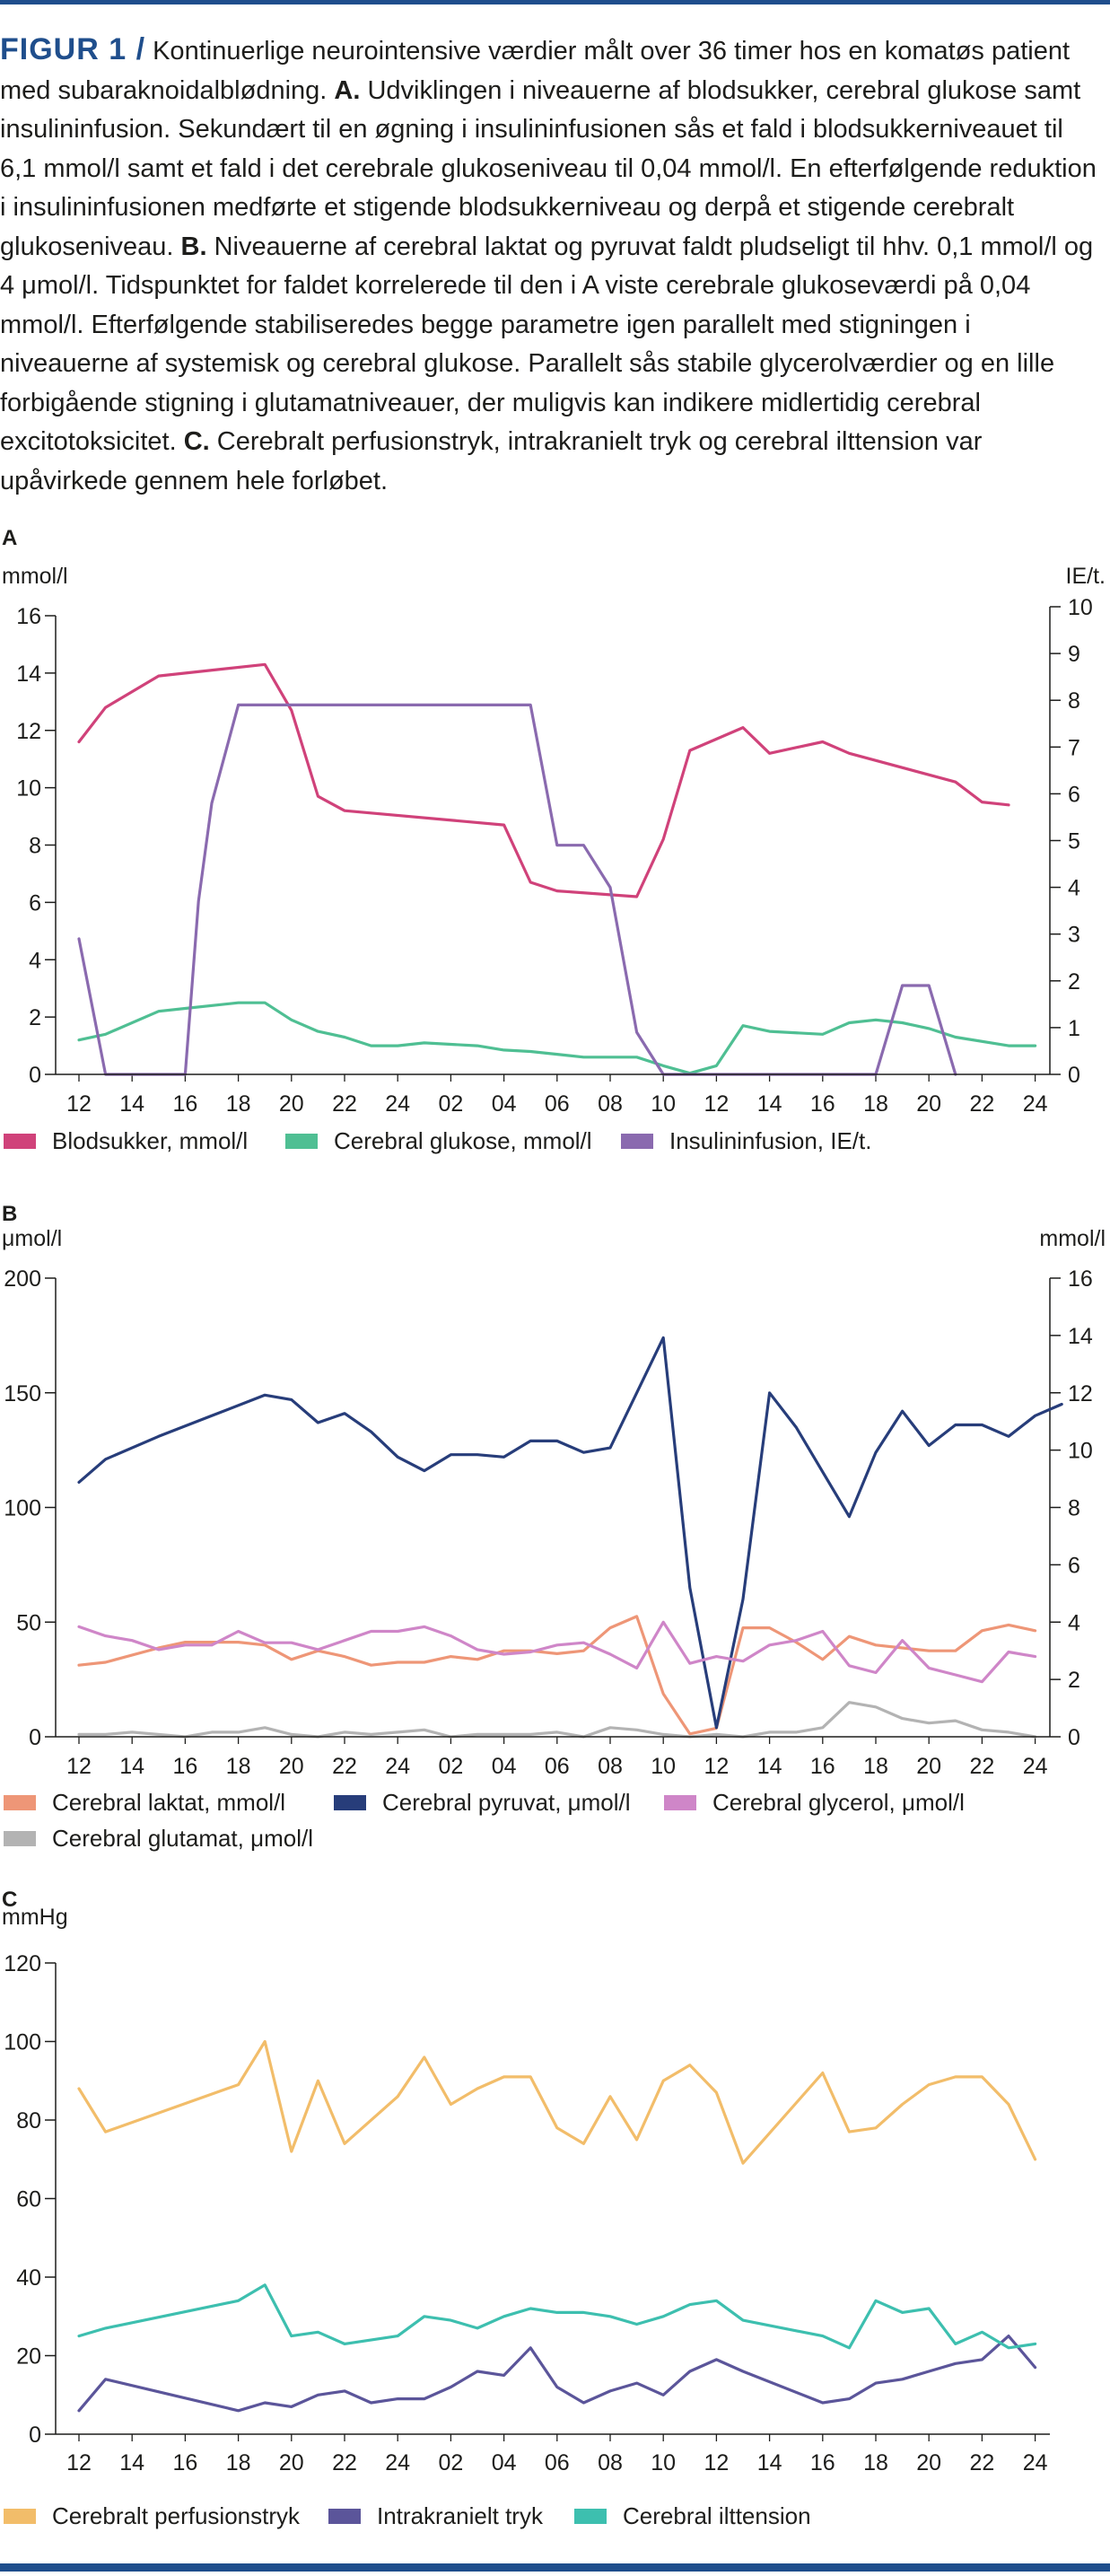 Image resolution: width=1110 pixels, height=2576 pixels. I want to click on right-tick-label: 14, so click(1080, 1336).